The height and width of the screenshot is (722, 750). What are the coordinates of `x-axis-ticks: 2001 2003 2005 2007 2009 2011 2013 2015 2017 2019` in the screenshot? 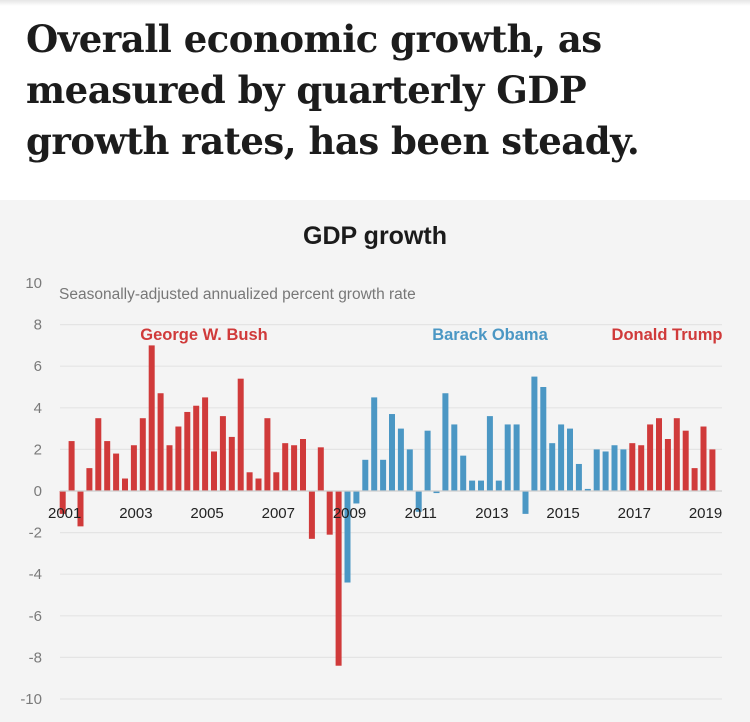 It's located at (385, 513).